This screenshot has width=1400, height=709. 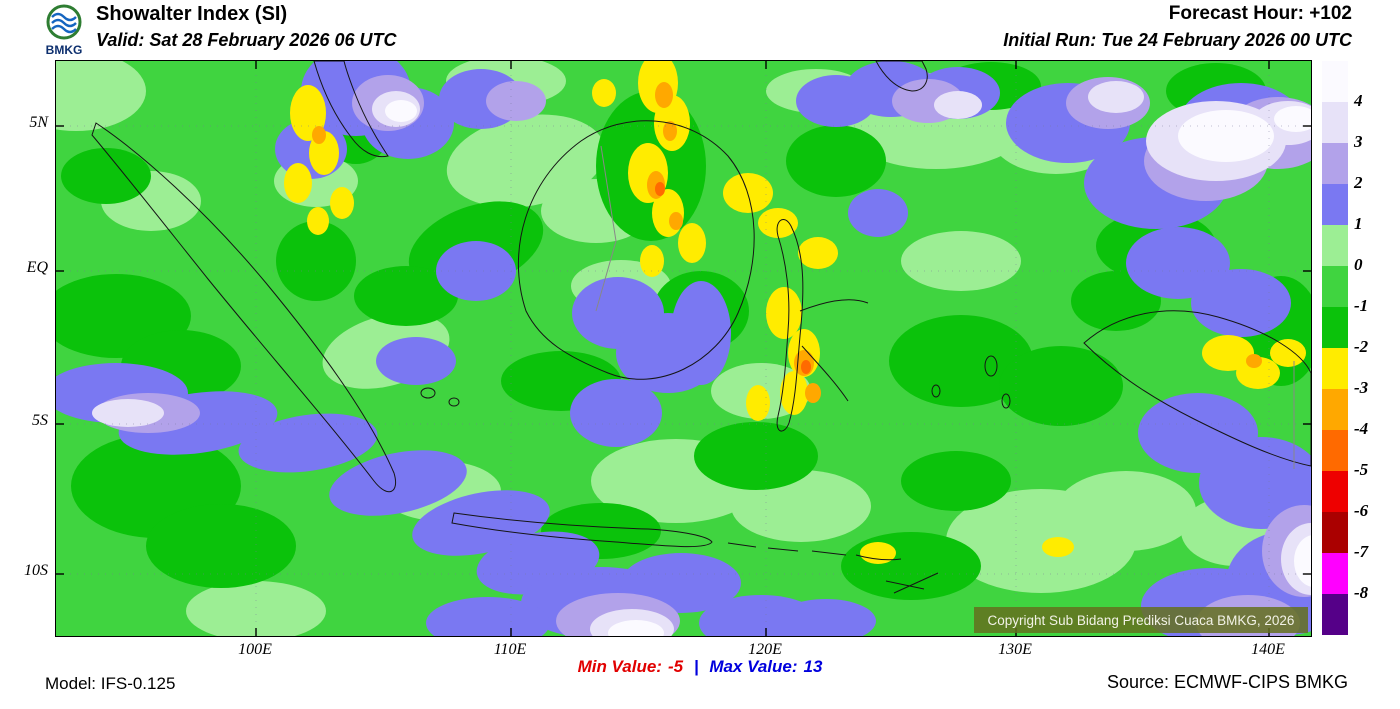 What do you see at coordinates (765, 649) in the screenshot?
I see `lon-label-120e: 120E` at bounding box center [765, 649].